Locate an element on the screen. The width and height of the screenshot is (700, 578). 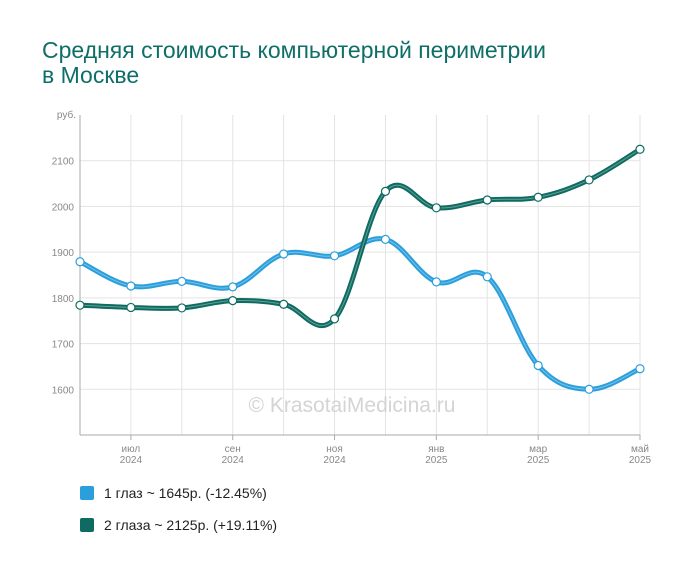
y-tick-label: 1800 is located at coordinates (63, 299).